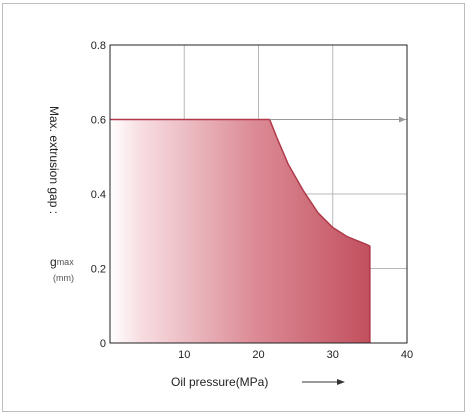 The height and width of the screenshot is (417, 469). What do you see at coordinates (98, 270) in the screenshot?
I see `y-tick-label-0-2: 0.2` at bounding box center [98, 270].